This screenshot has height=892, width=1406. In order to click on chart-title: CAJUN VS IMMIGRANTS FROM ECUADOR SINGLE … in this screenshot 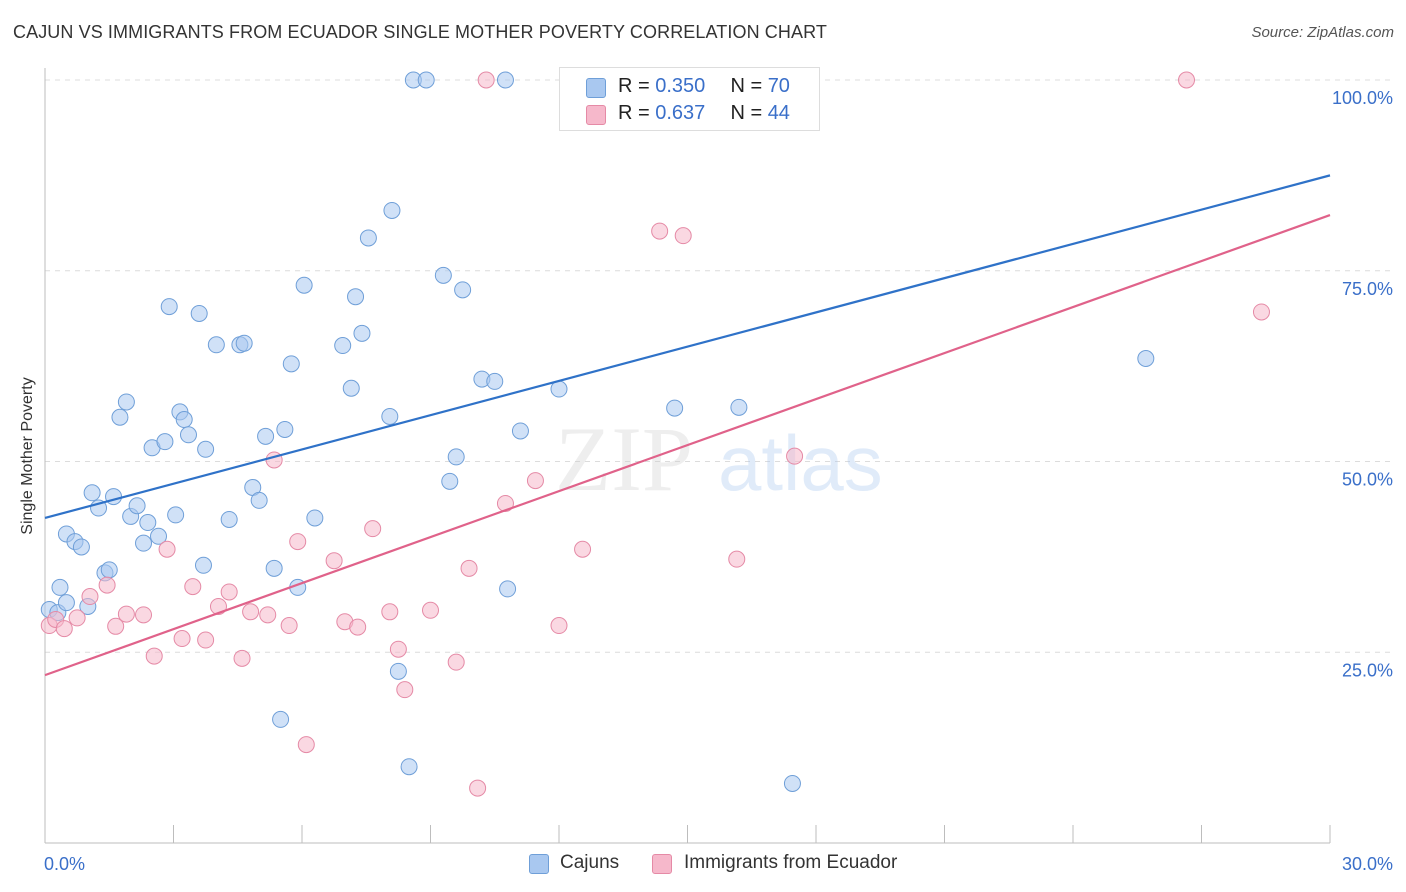, I will do `click(420, 32)`.